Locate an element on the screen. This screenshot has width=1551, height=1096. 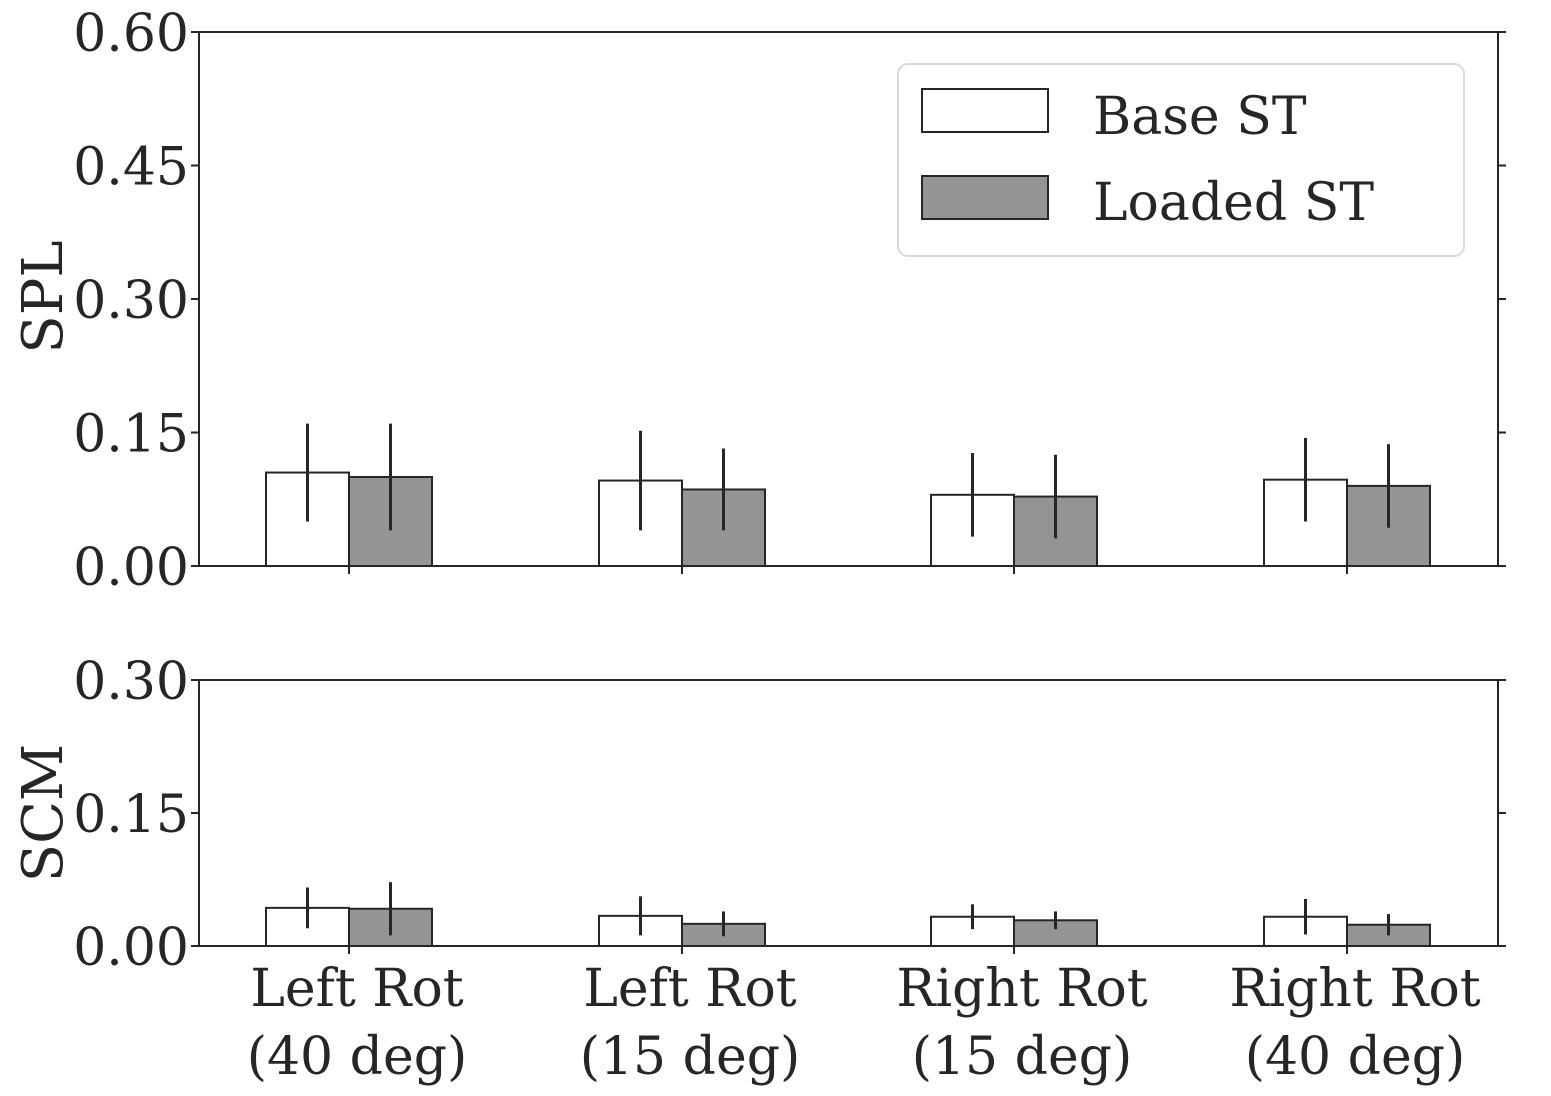
legend-swatch-base-st is located at coordinates (985, 110).